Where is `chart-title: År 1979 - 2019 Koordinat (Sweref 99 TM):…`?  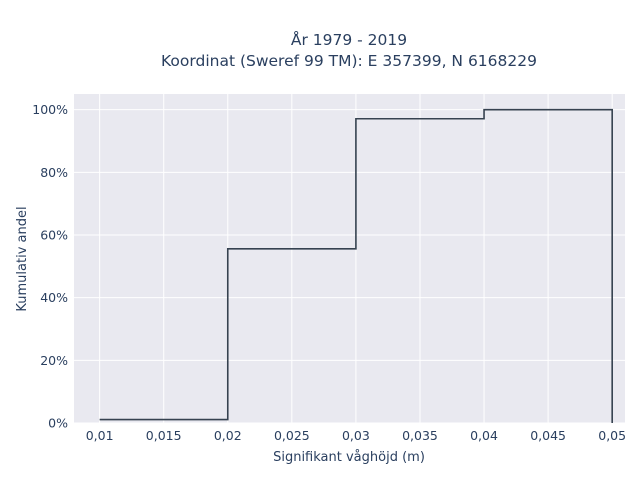
chart-title: År 1979 - 2019 Koordinat (Sweref 99 TM):… is located at coordinates (349, 50).